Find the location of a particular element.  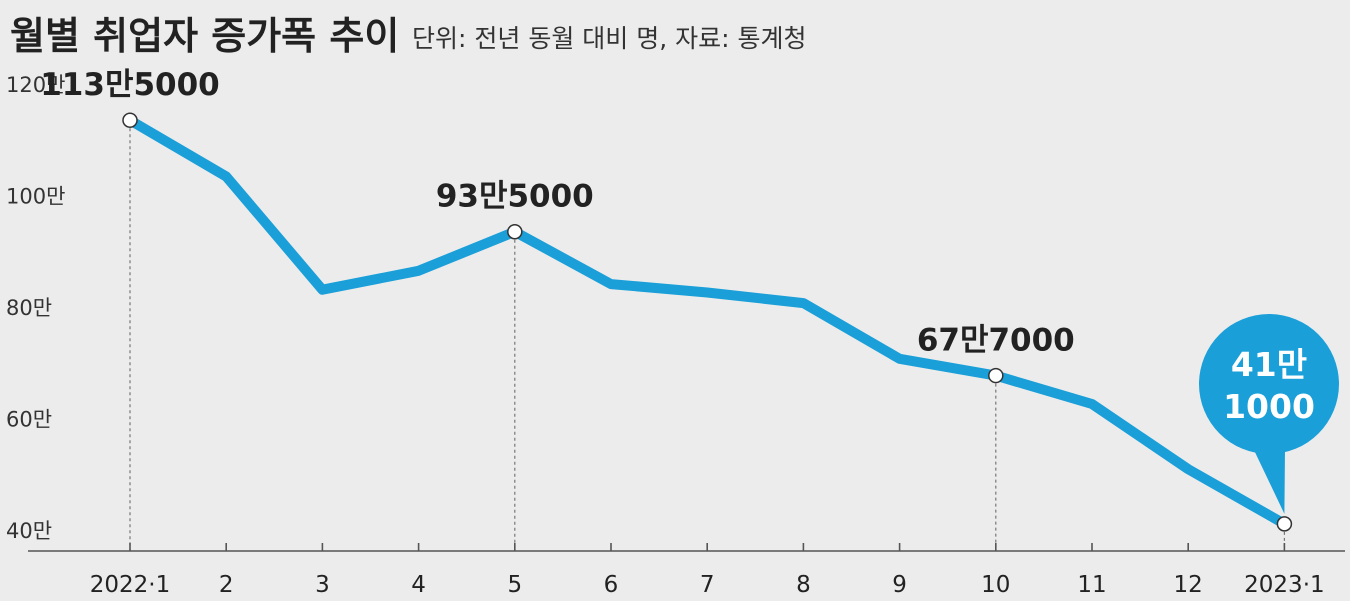

callout-label-line2: 1000 is located at coordinates (1269, 406).